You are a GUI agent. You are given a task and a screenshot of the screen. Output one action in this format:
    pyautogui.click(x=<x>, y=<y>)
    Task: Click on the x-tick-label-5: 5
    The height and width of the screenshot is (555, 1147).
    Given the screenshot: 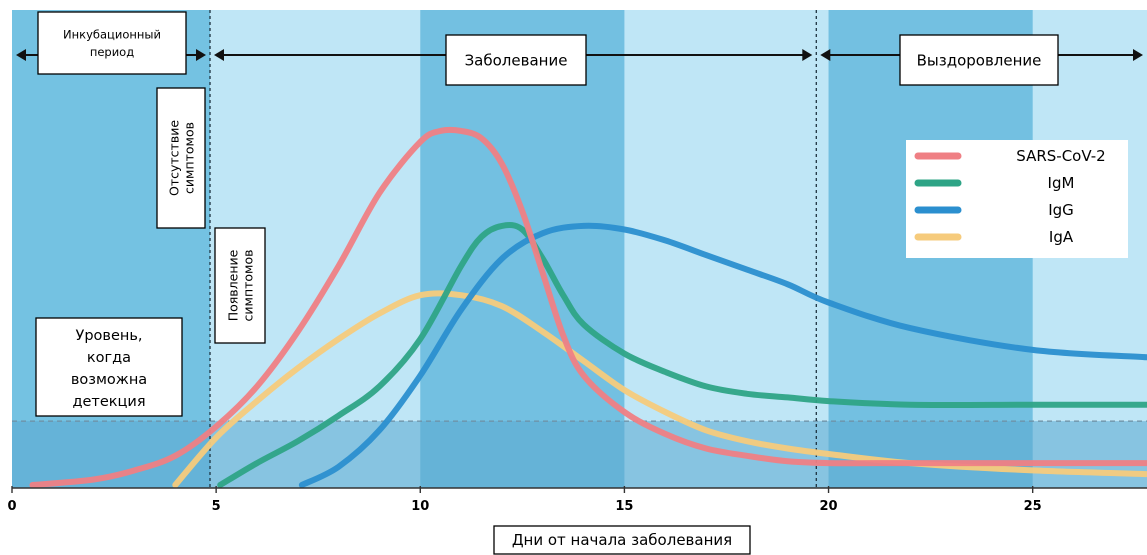 What is the action you would take?
    pyautogui.click(x=216, y=506)
    